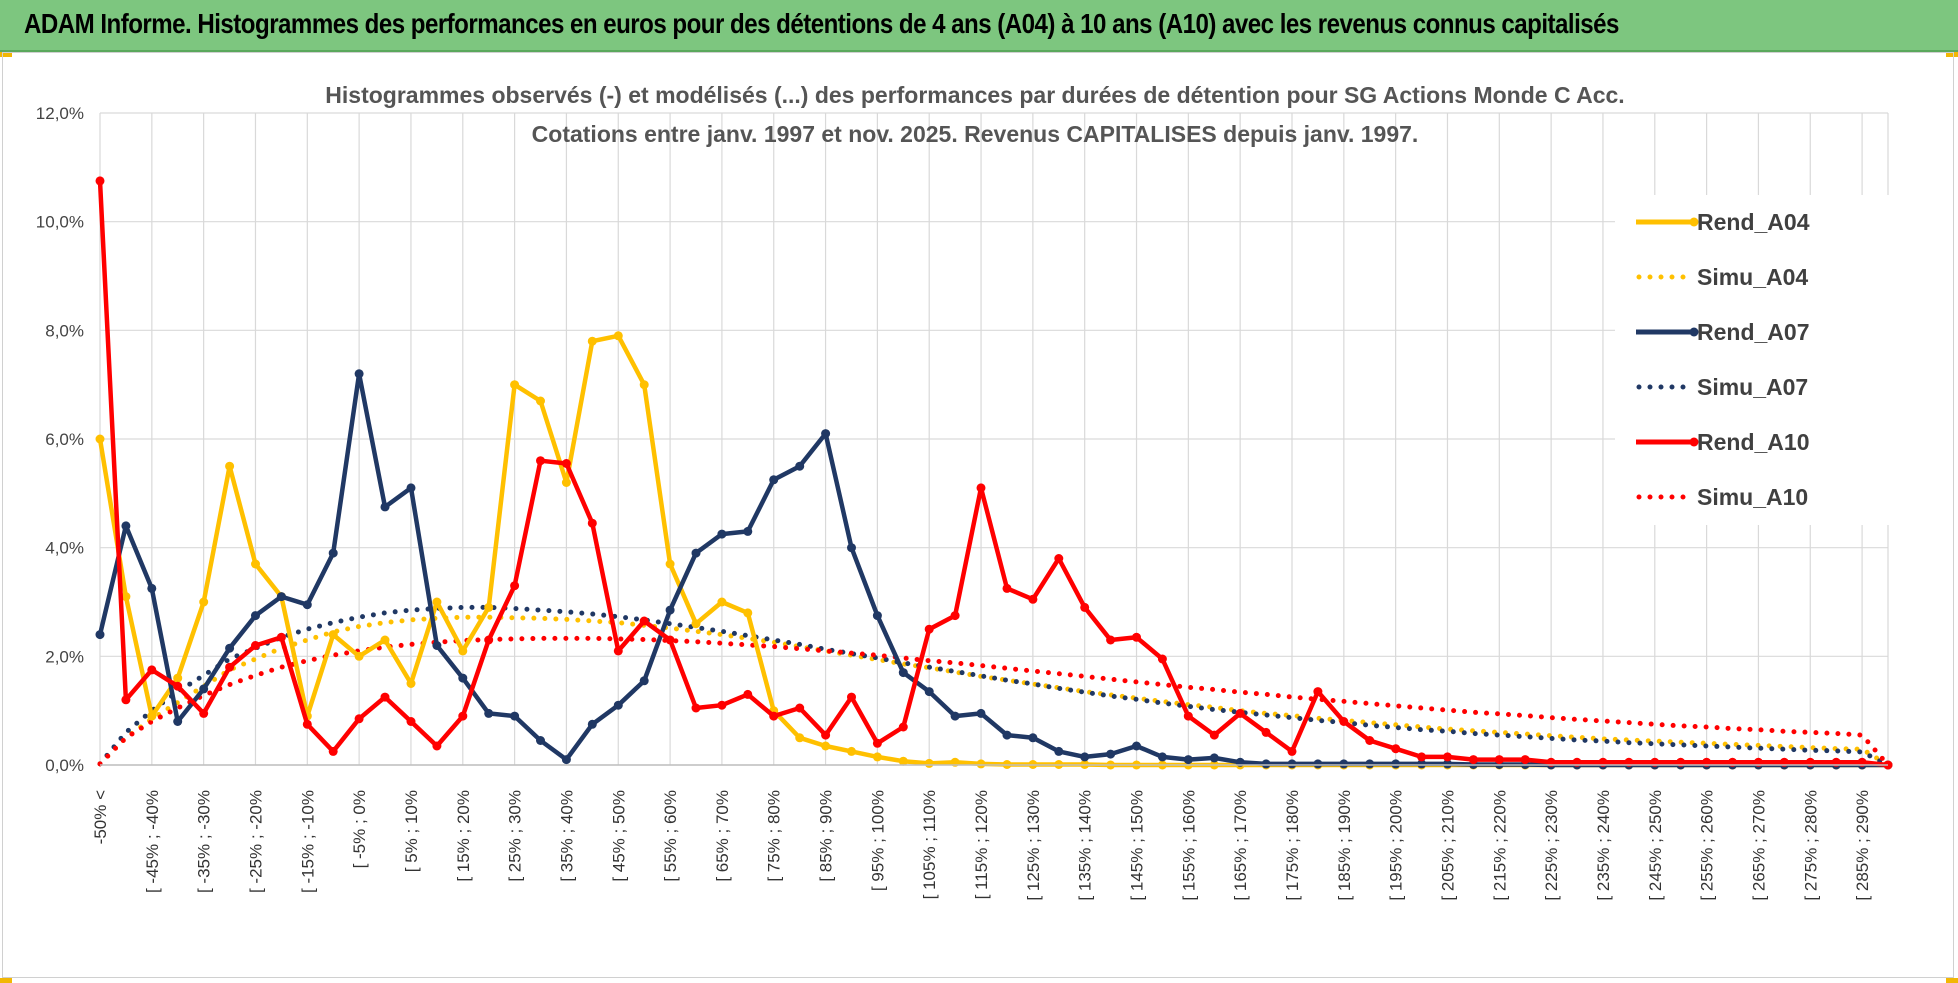 The width and height of the screenshot is (1958, 983). I want to click on x-tick-label: [ 65% ; 70%, so click(722, 836).